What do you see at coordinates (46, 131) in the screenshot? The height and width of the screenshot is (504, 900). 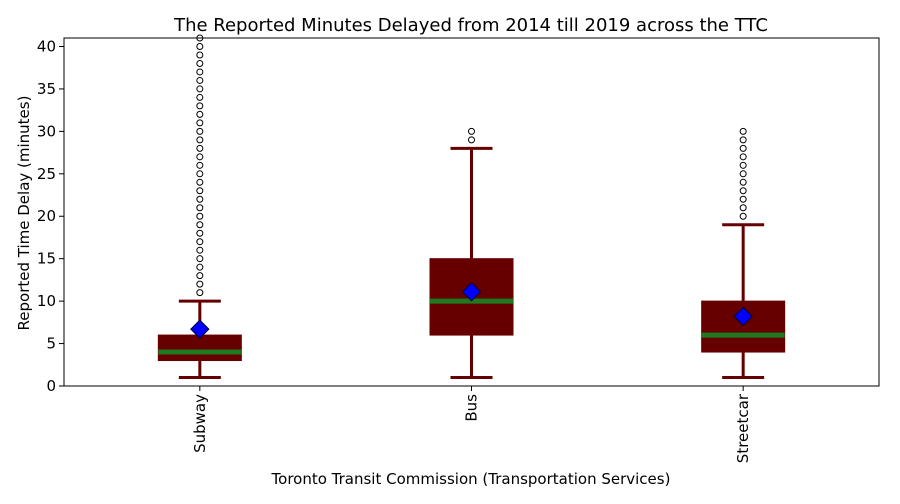 I see `y-tick-label: 30` at bounding box center [46, 131].